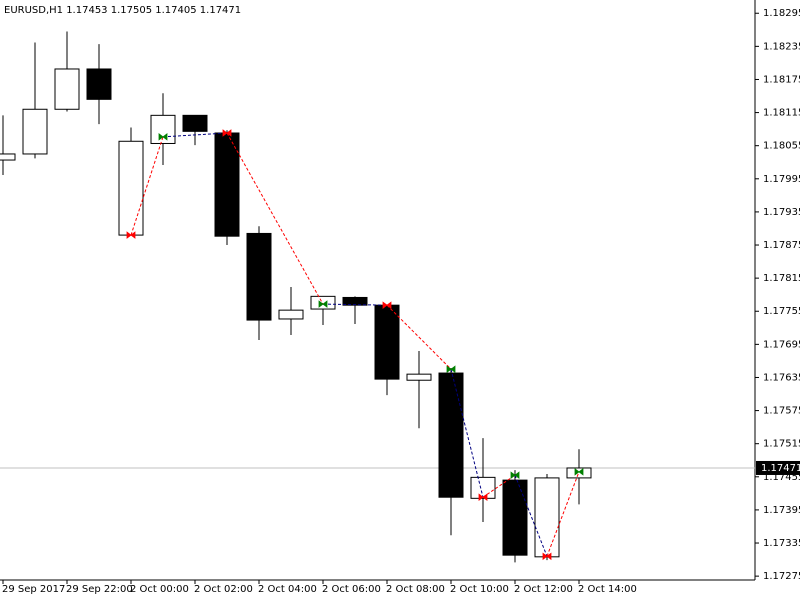  I want to click on current-price-label: 1.17471, so click(780, 468).